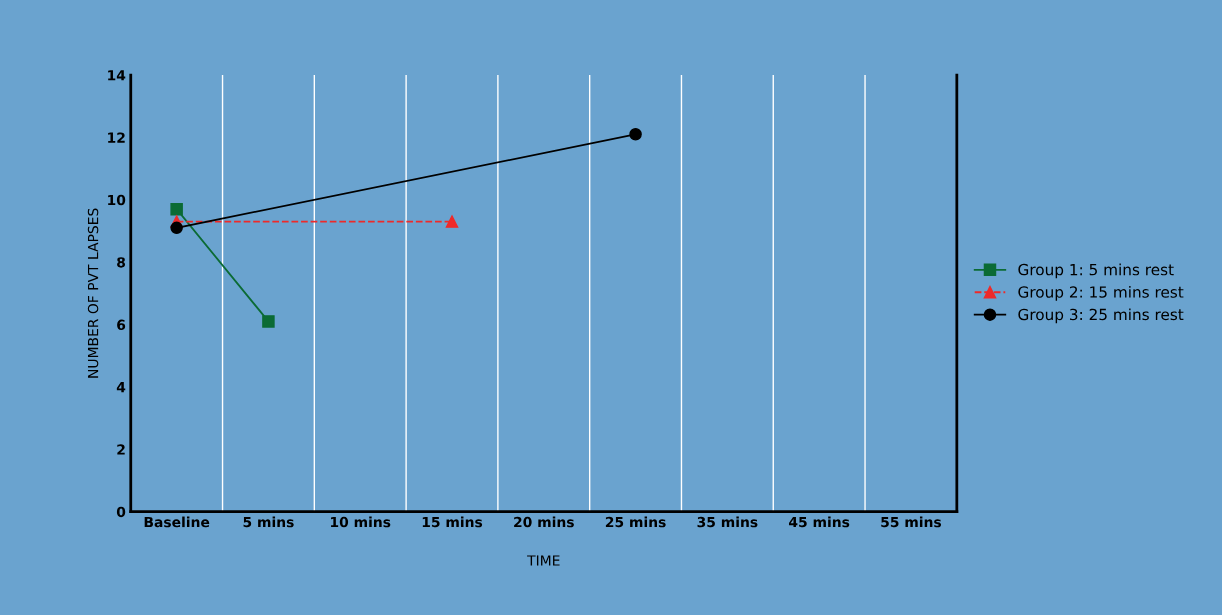  What do you see at coordinates (911, 522) in the screenshot?
I see `x-tick-label: 55 mins` at bounding box center [911, 522].